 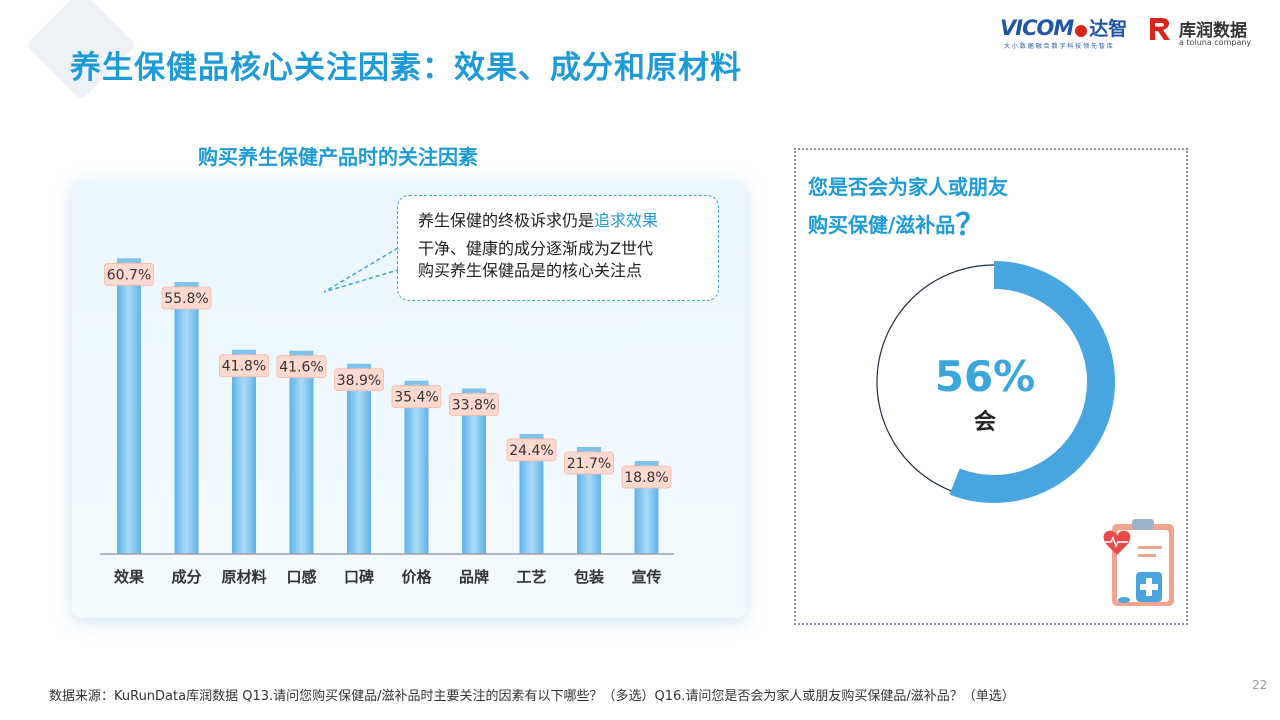 What do you see at coordinates (338, 157) in the screenshot?
I see `bar-chart-title: 购买养生保健产品时的关注因素` at bounding box center [338, 157].